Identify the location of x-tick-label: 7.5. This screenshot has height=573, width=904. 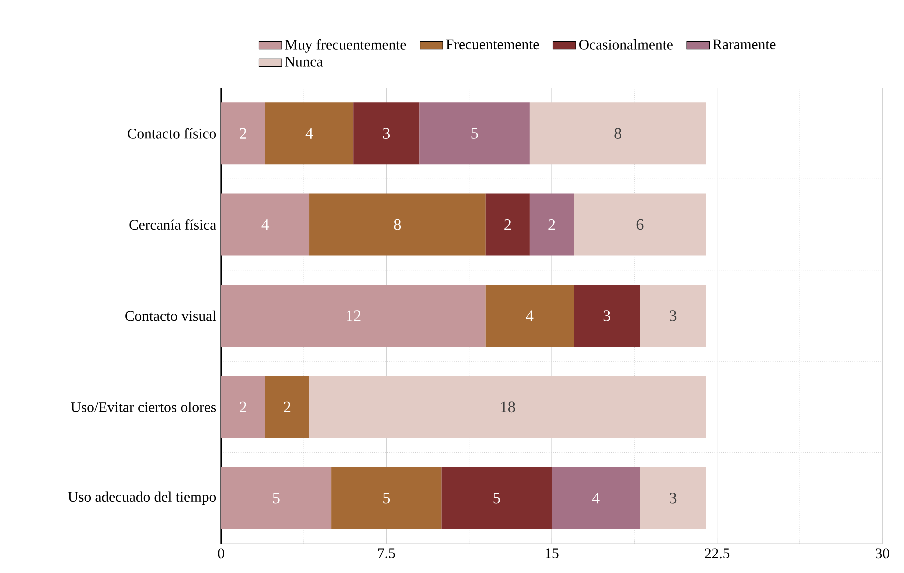
(387, 553).